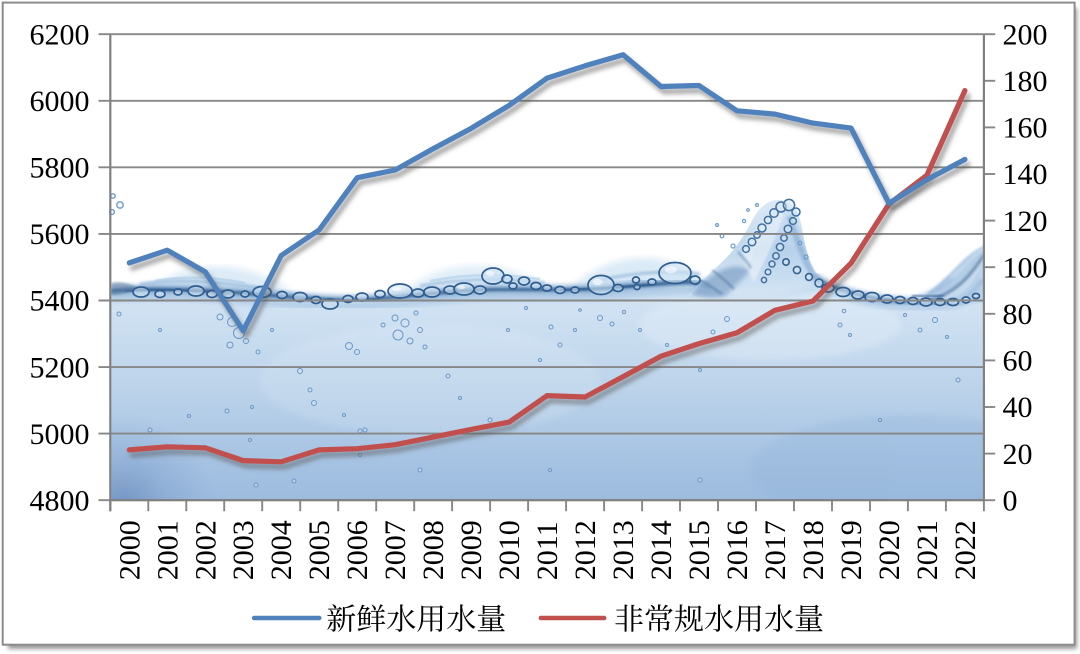 This screenshot has height=654, width=1080. I want to click on svg-text: 2018, so click(813, 550).